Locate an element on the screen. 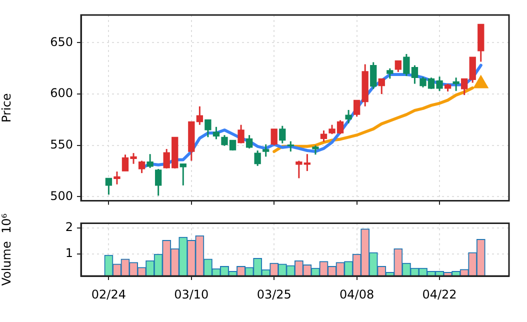 This screenshot has width=527, height=322. x-tick-label: 04/22 is located at coordinates (439, 294).